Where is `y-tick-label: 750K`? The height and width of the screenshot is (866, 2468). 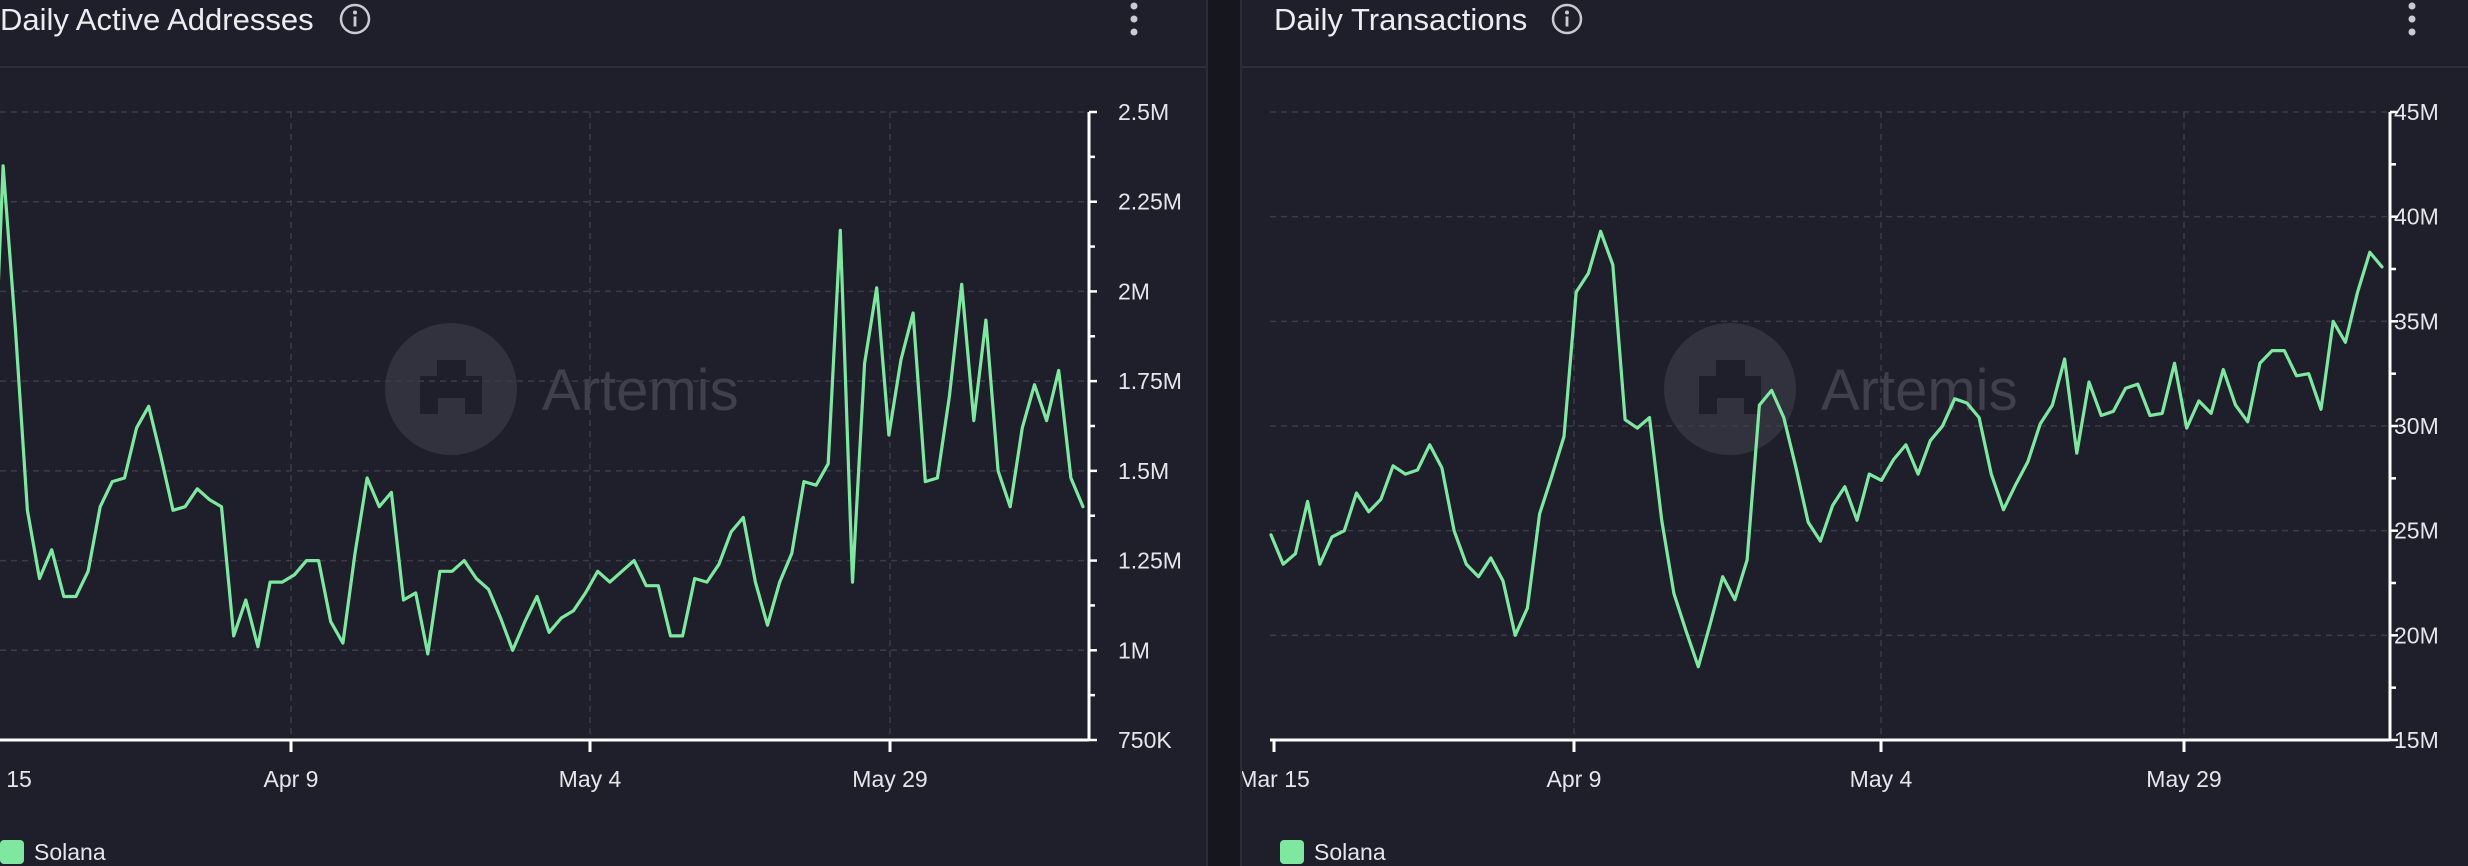
y-tick-label: 750K is located at coordinates (1145, 740).